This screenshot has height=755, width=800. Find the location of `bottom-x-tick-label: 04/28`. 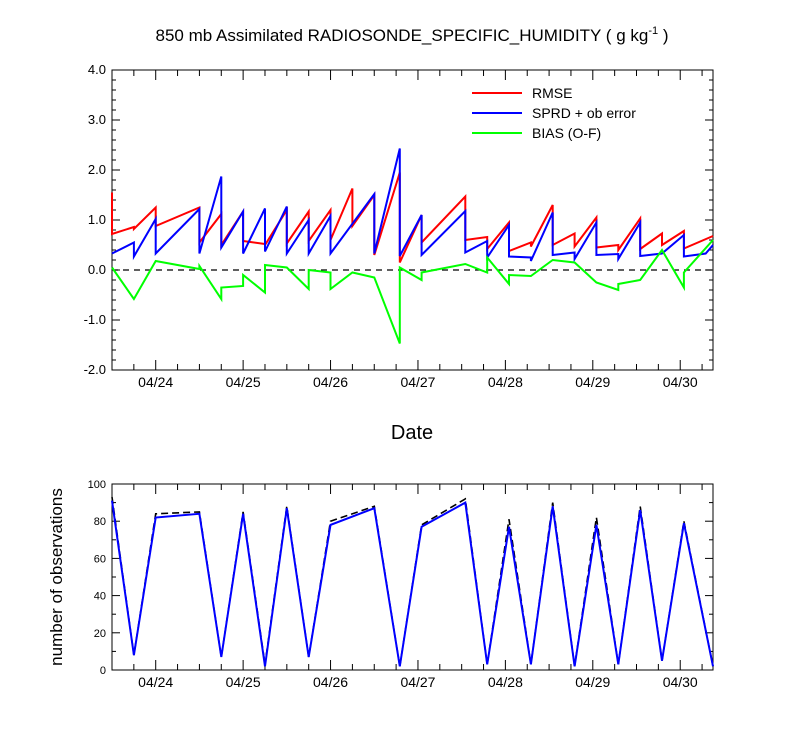

bottom-x-tick-label: 04/28 is located at coordinates (505, 682).